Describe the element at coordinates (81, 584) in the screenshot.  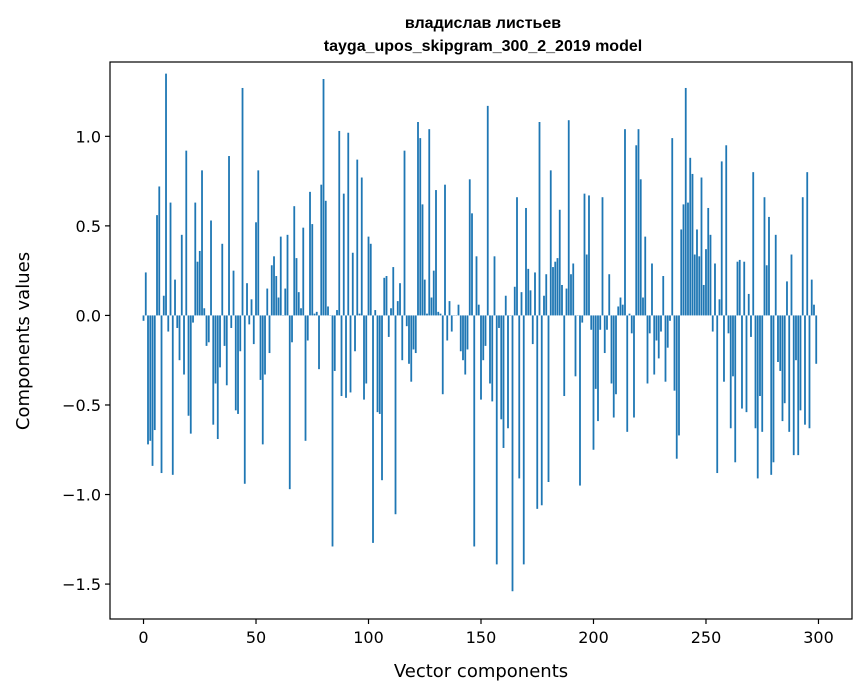
I see `y-tick-label-0: −1.5` at that location.